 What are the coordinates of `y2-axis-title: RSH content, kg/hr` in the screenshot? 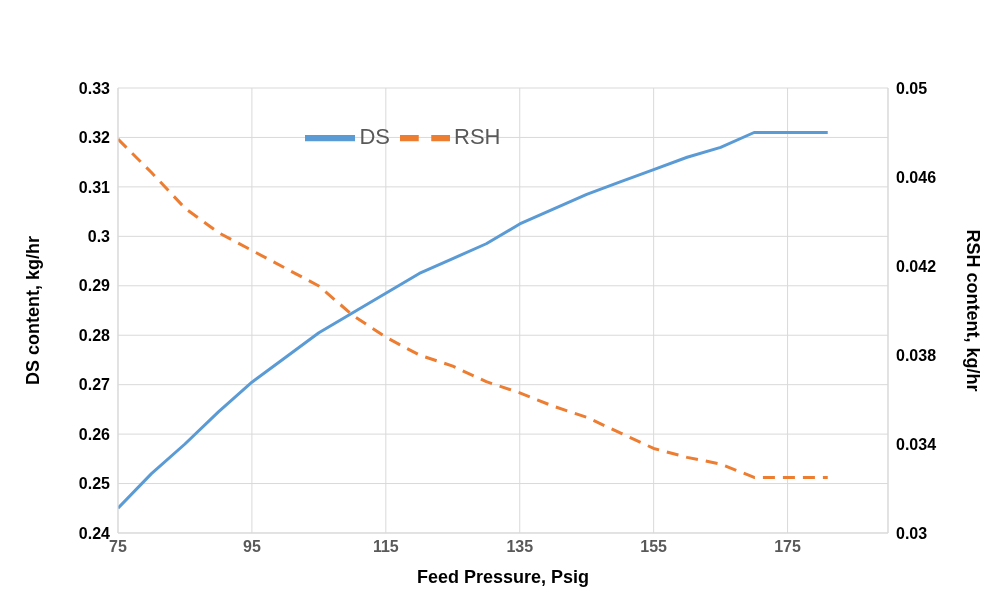 It's located at (972, 310).